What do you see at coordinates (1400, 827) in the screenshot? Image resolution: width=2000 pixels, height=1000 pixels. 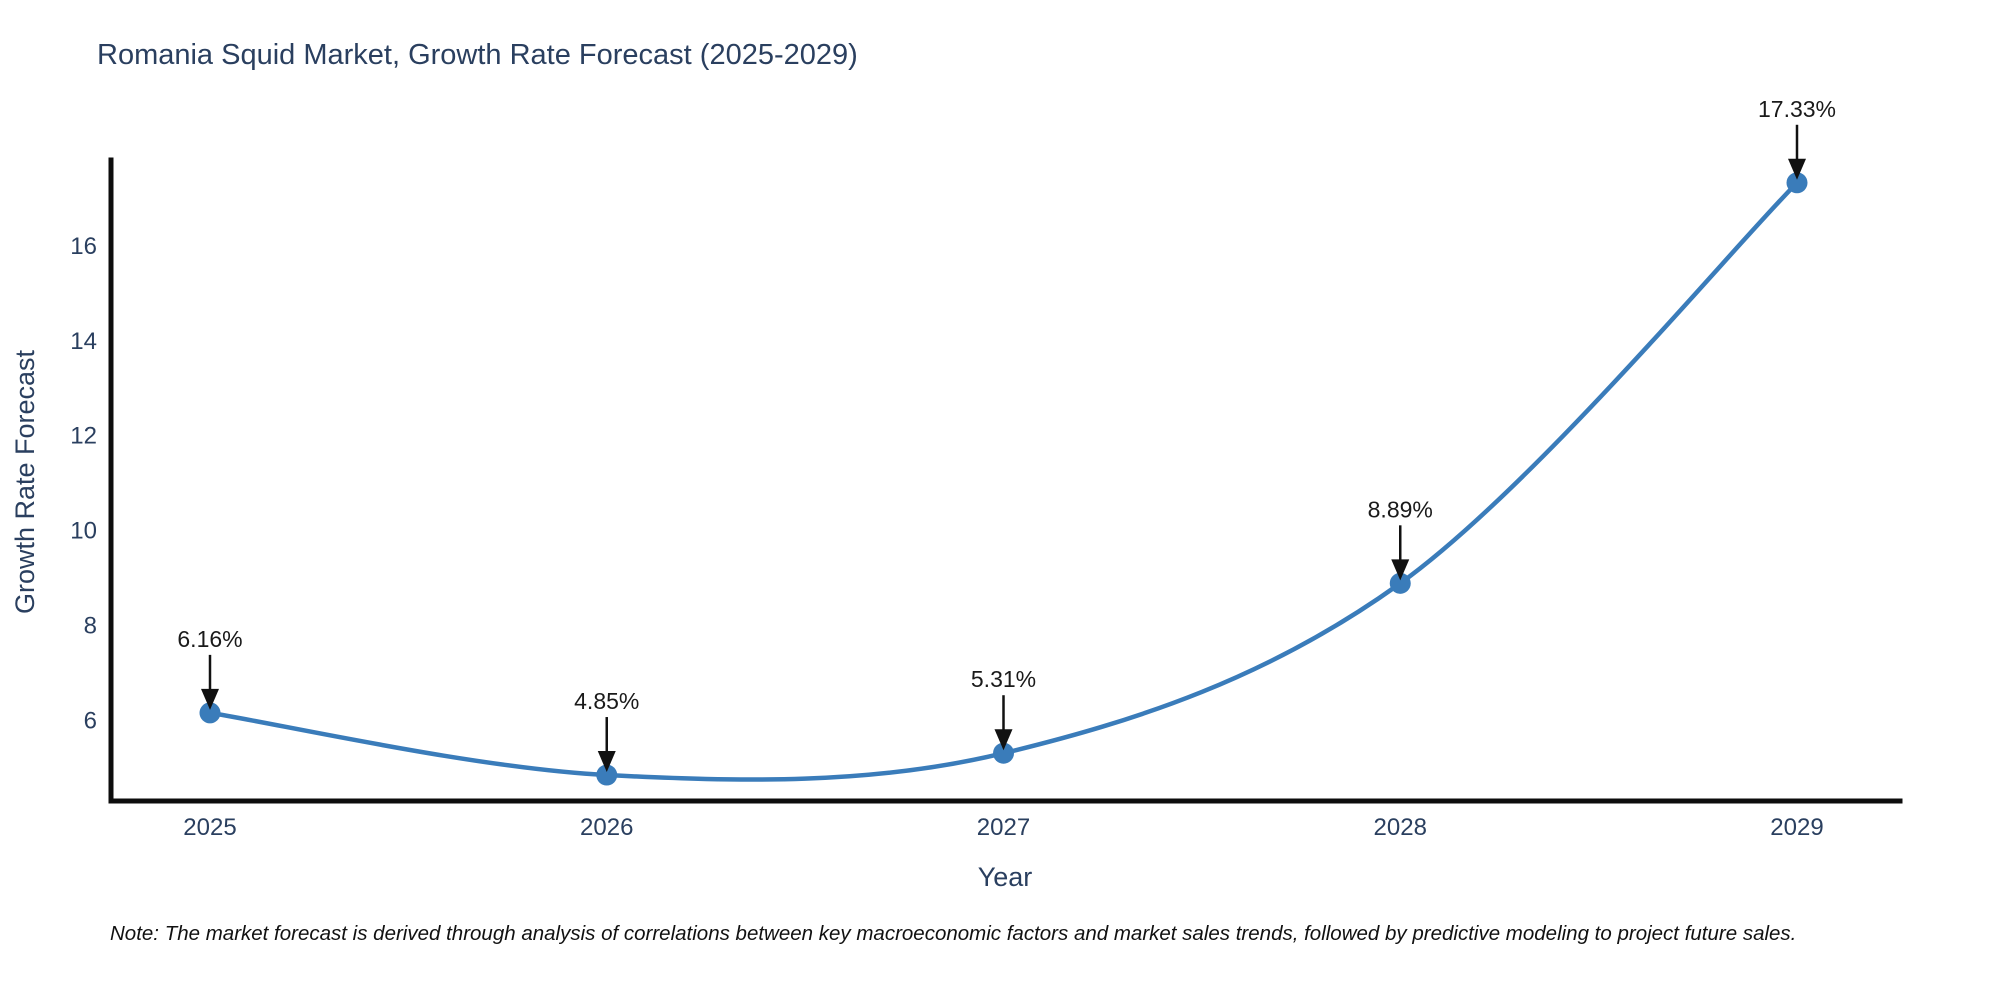 I see `x-tick-label: 2028` at bounding box center [1400, 827].